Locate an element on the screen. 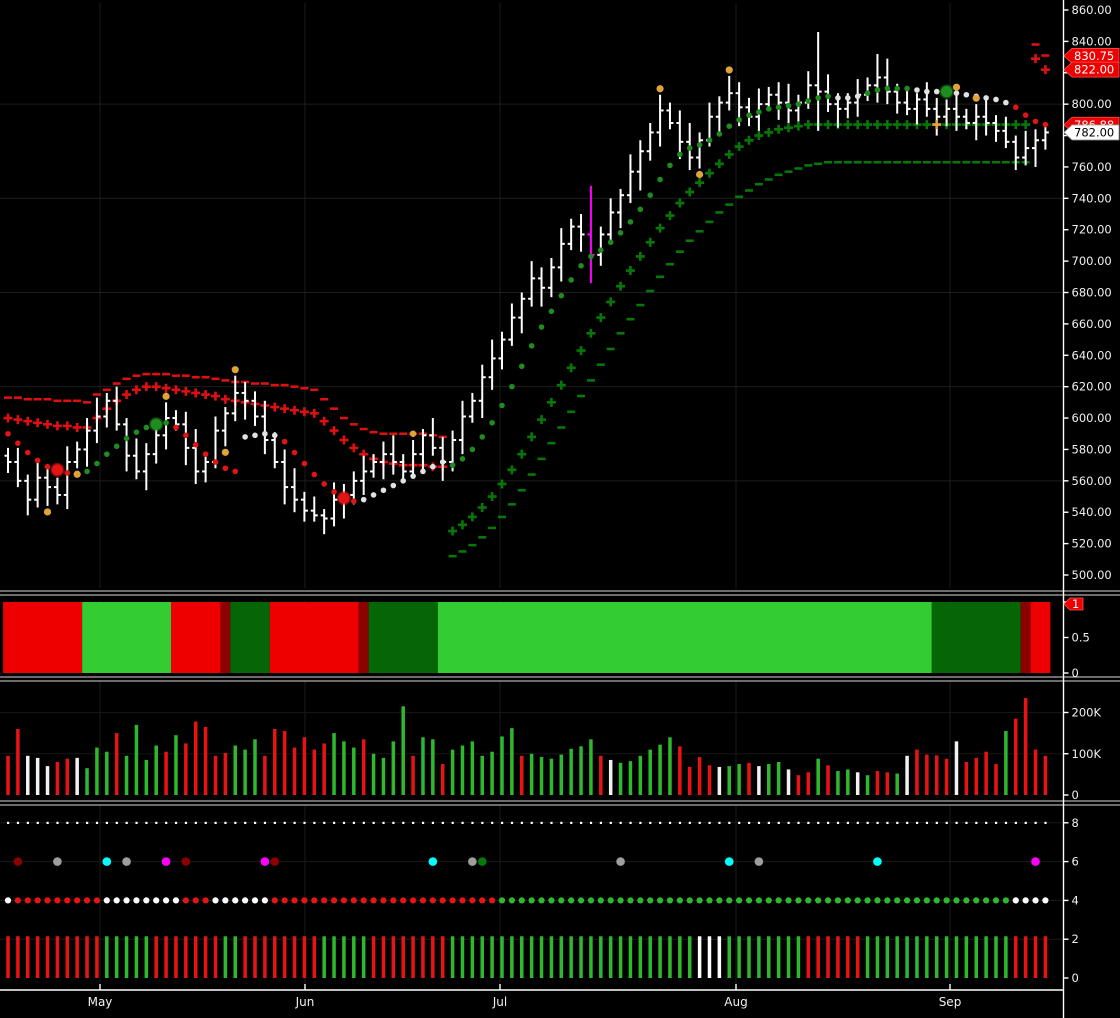  svg-text: 6 is located at coordinates (1075, 862).